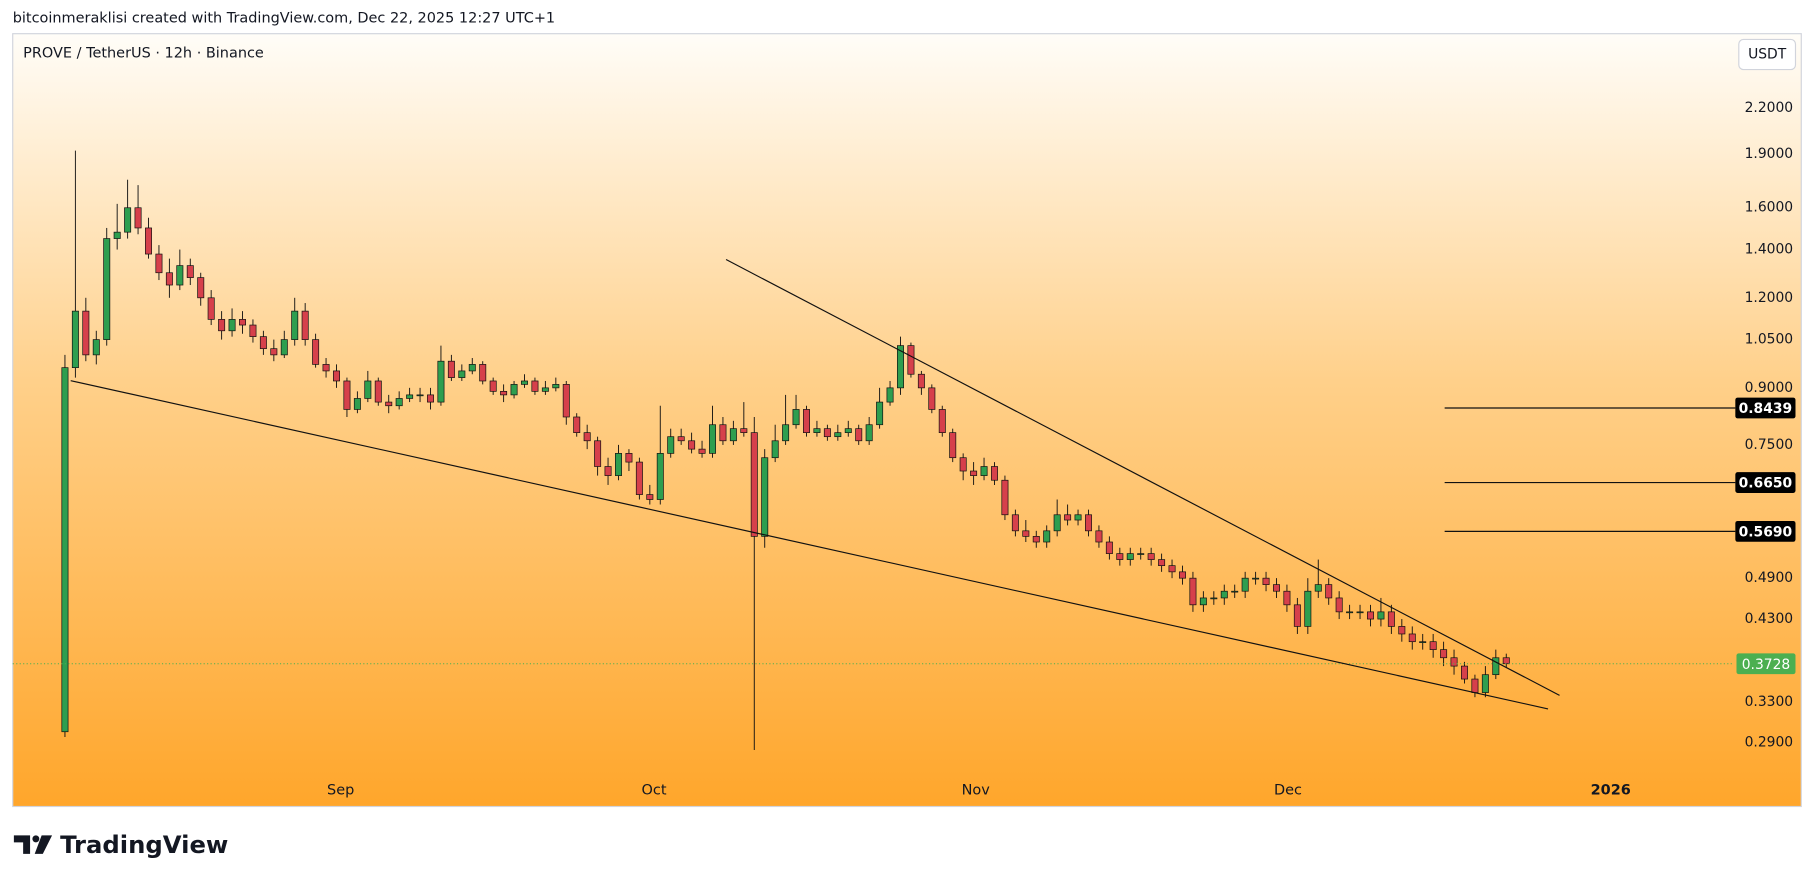 Image resolution: width=1814 pixels, height=883 pixels. What do you see at coordinates (1611, 790) in the screenshot?
I see `x-tick-label: 2026` at bounding box center [1611, 790].